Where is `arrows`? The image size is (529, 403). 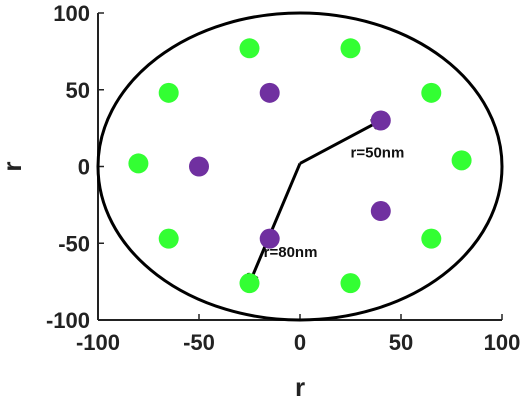
arrows is located at coordinates (315, 201).